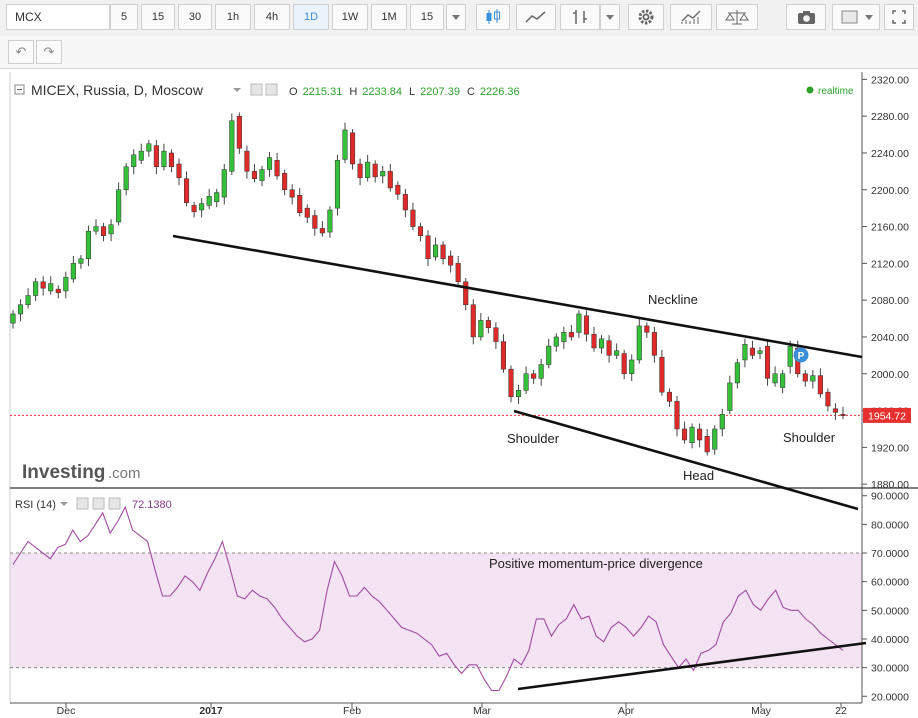 The image size is (918, 718). What do you see at coordinates (124, 17) in the screenshot?
I see `interval-5m-button: 5` at bounding box center [124, 17].